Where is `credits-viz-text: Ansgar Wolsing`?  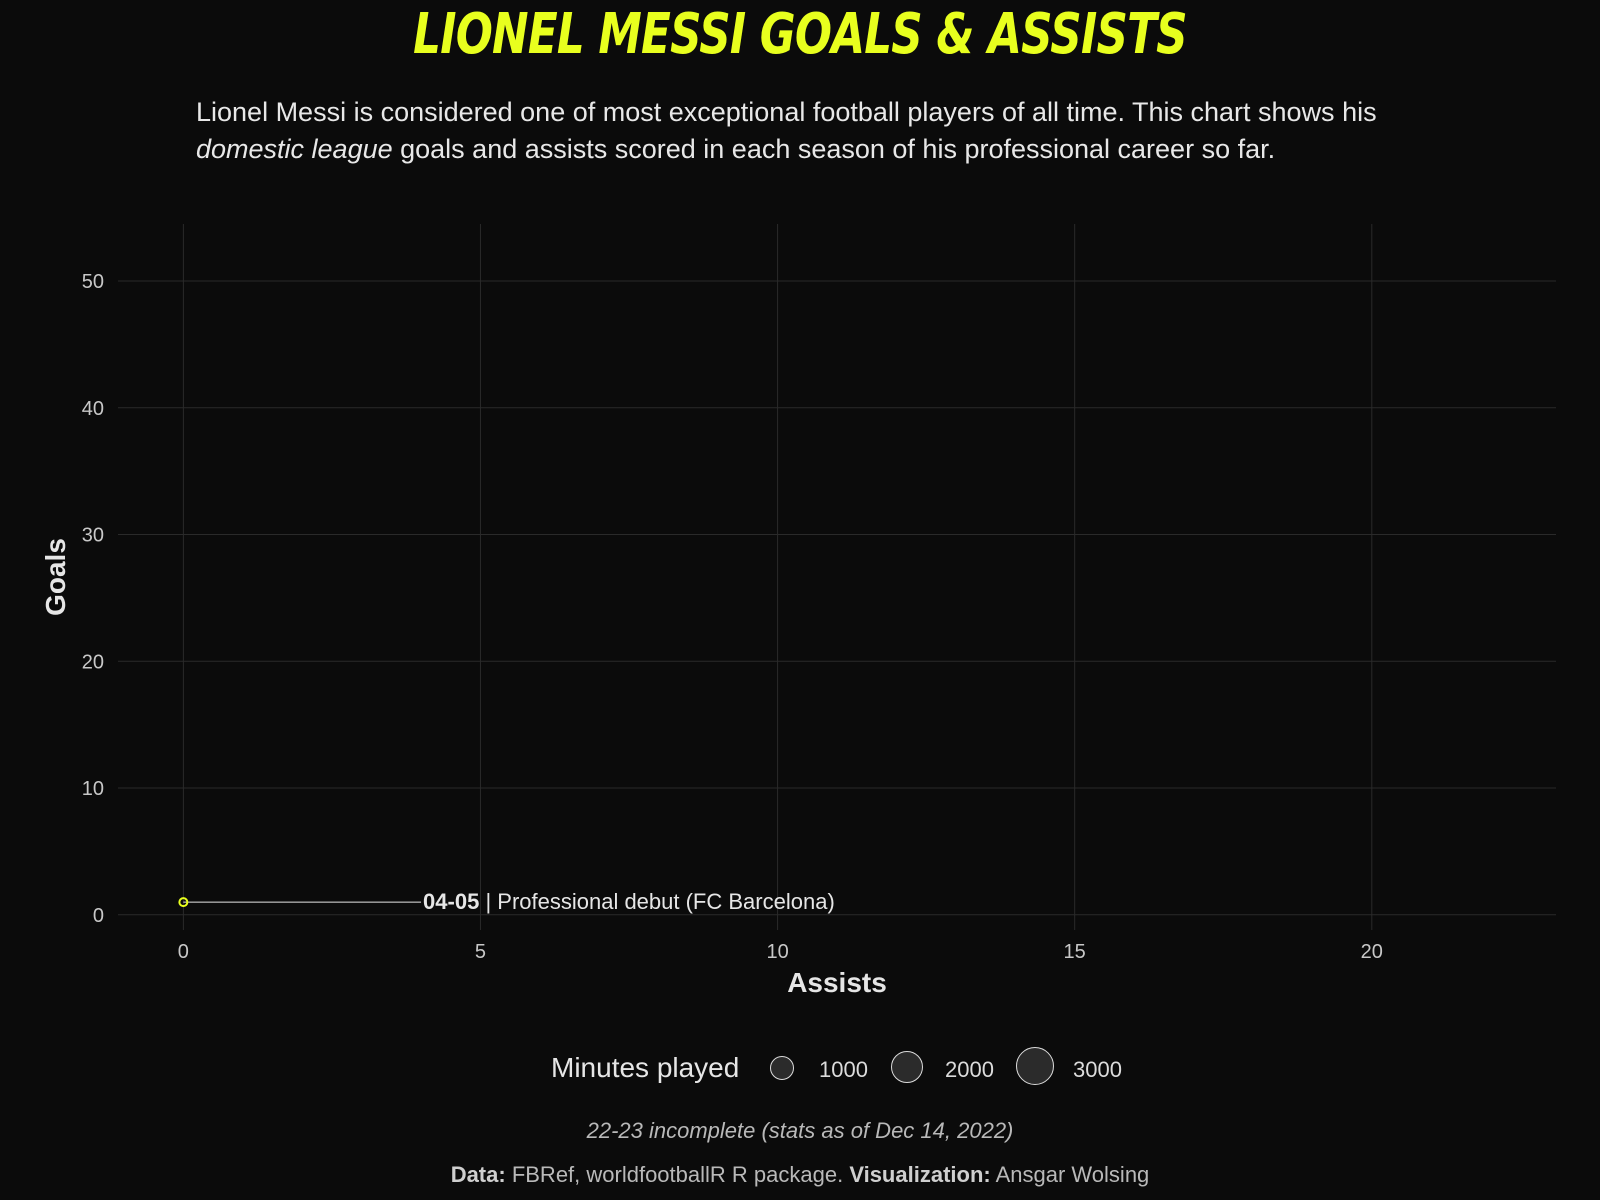
credits-viz-text: Ansgar Wolsing is located at coordinates (1070, 1174).